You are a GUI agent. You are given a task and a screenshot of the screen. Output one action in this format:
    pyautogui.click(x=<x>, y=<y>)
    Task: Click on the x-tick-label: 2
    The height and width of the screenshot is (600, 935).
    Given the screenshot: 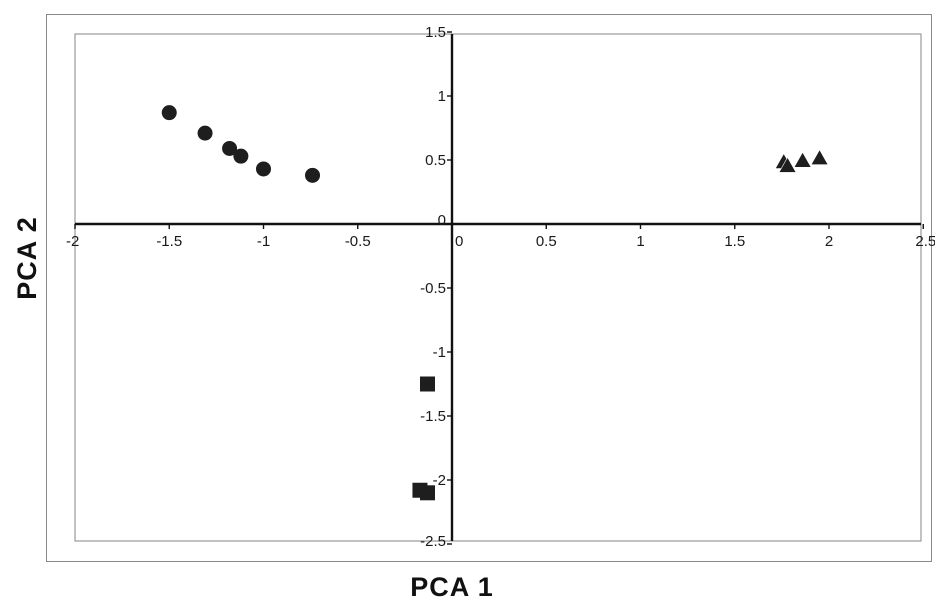 What is the action you would take?
    pyautogui.click(x=829, y=241)
    